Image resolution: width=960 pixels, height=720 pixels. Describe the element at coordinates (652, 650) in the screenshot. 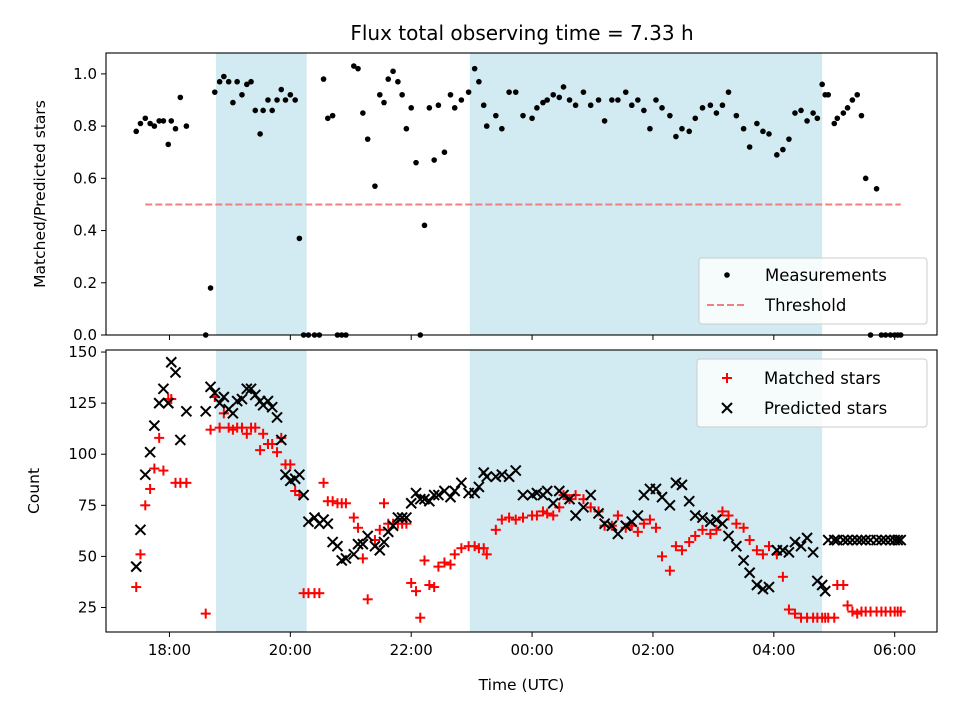

I see `x-tick-label: 02:00` at that location.